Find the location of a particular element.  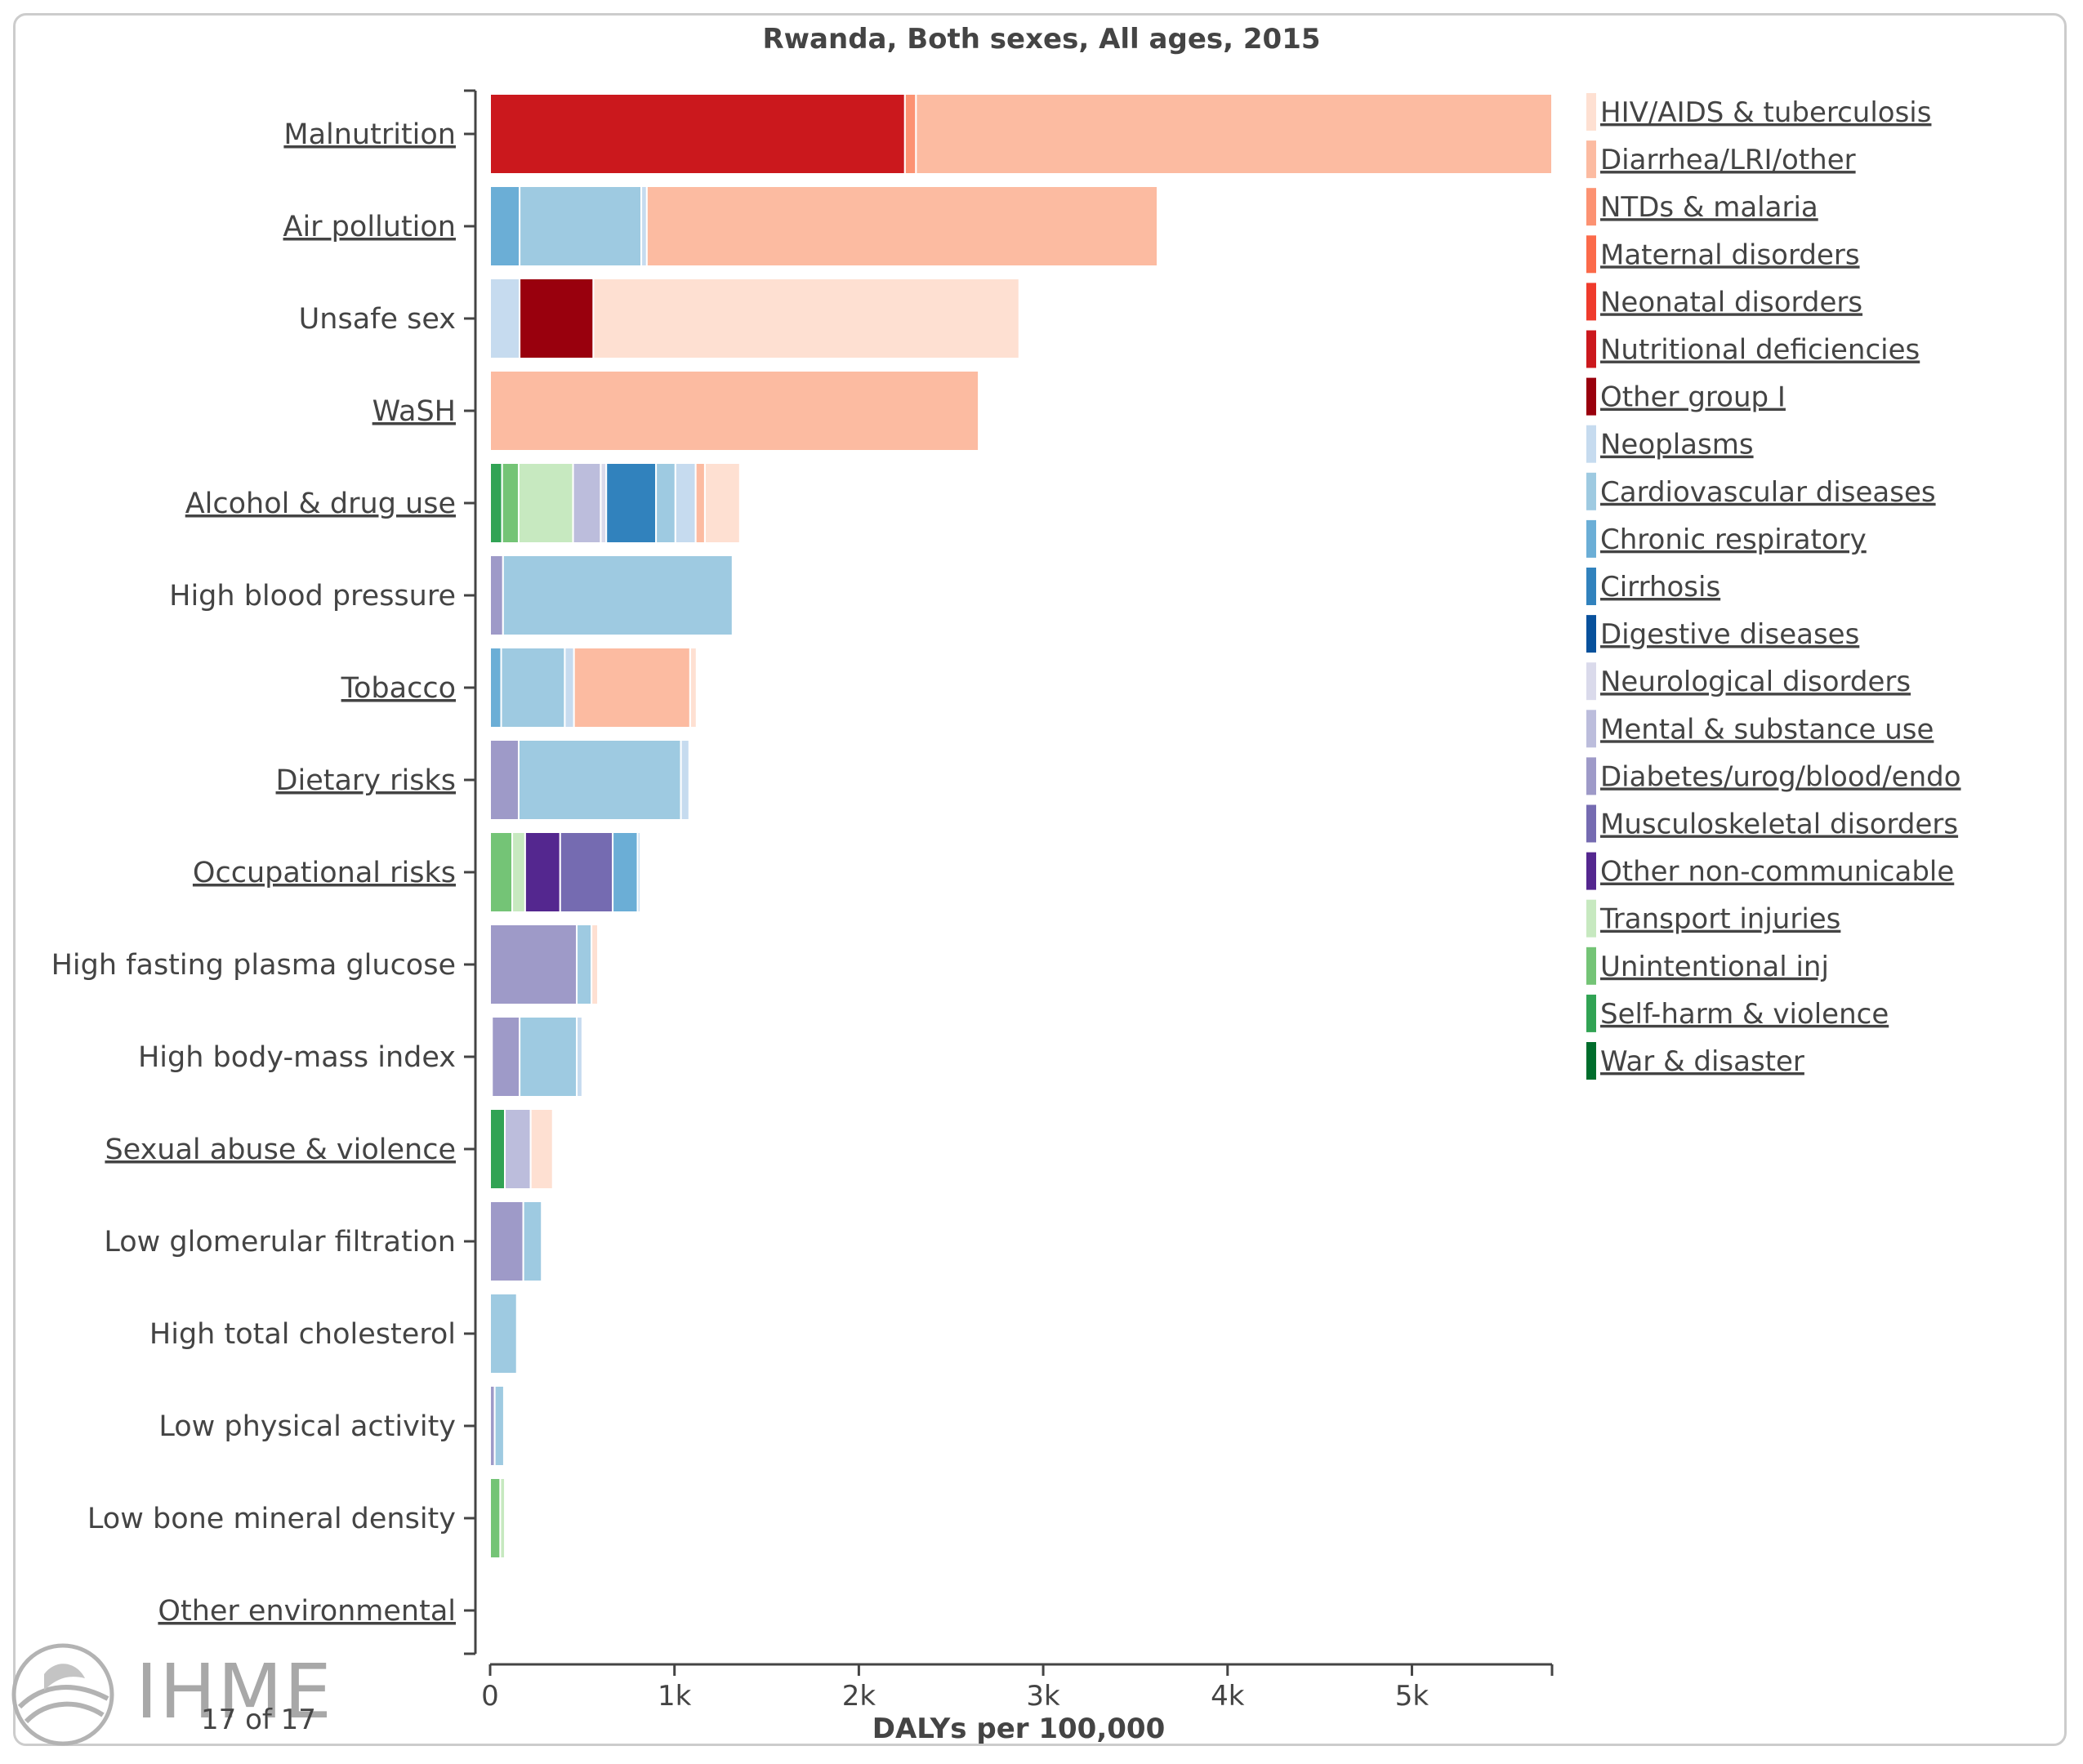

risk-label-alcohol-drug-use: Alcohol & drug use is located at coordinates (320, 504).